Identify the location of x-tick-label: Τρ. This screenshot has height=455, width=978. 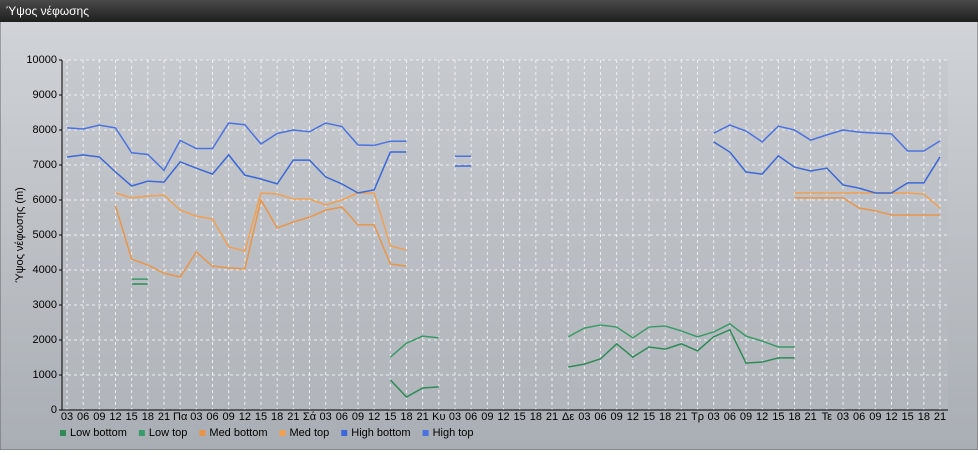
(697, 417).